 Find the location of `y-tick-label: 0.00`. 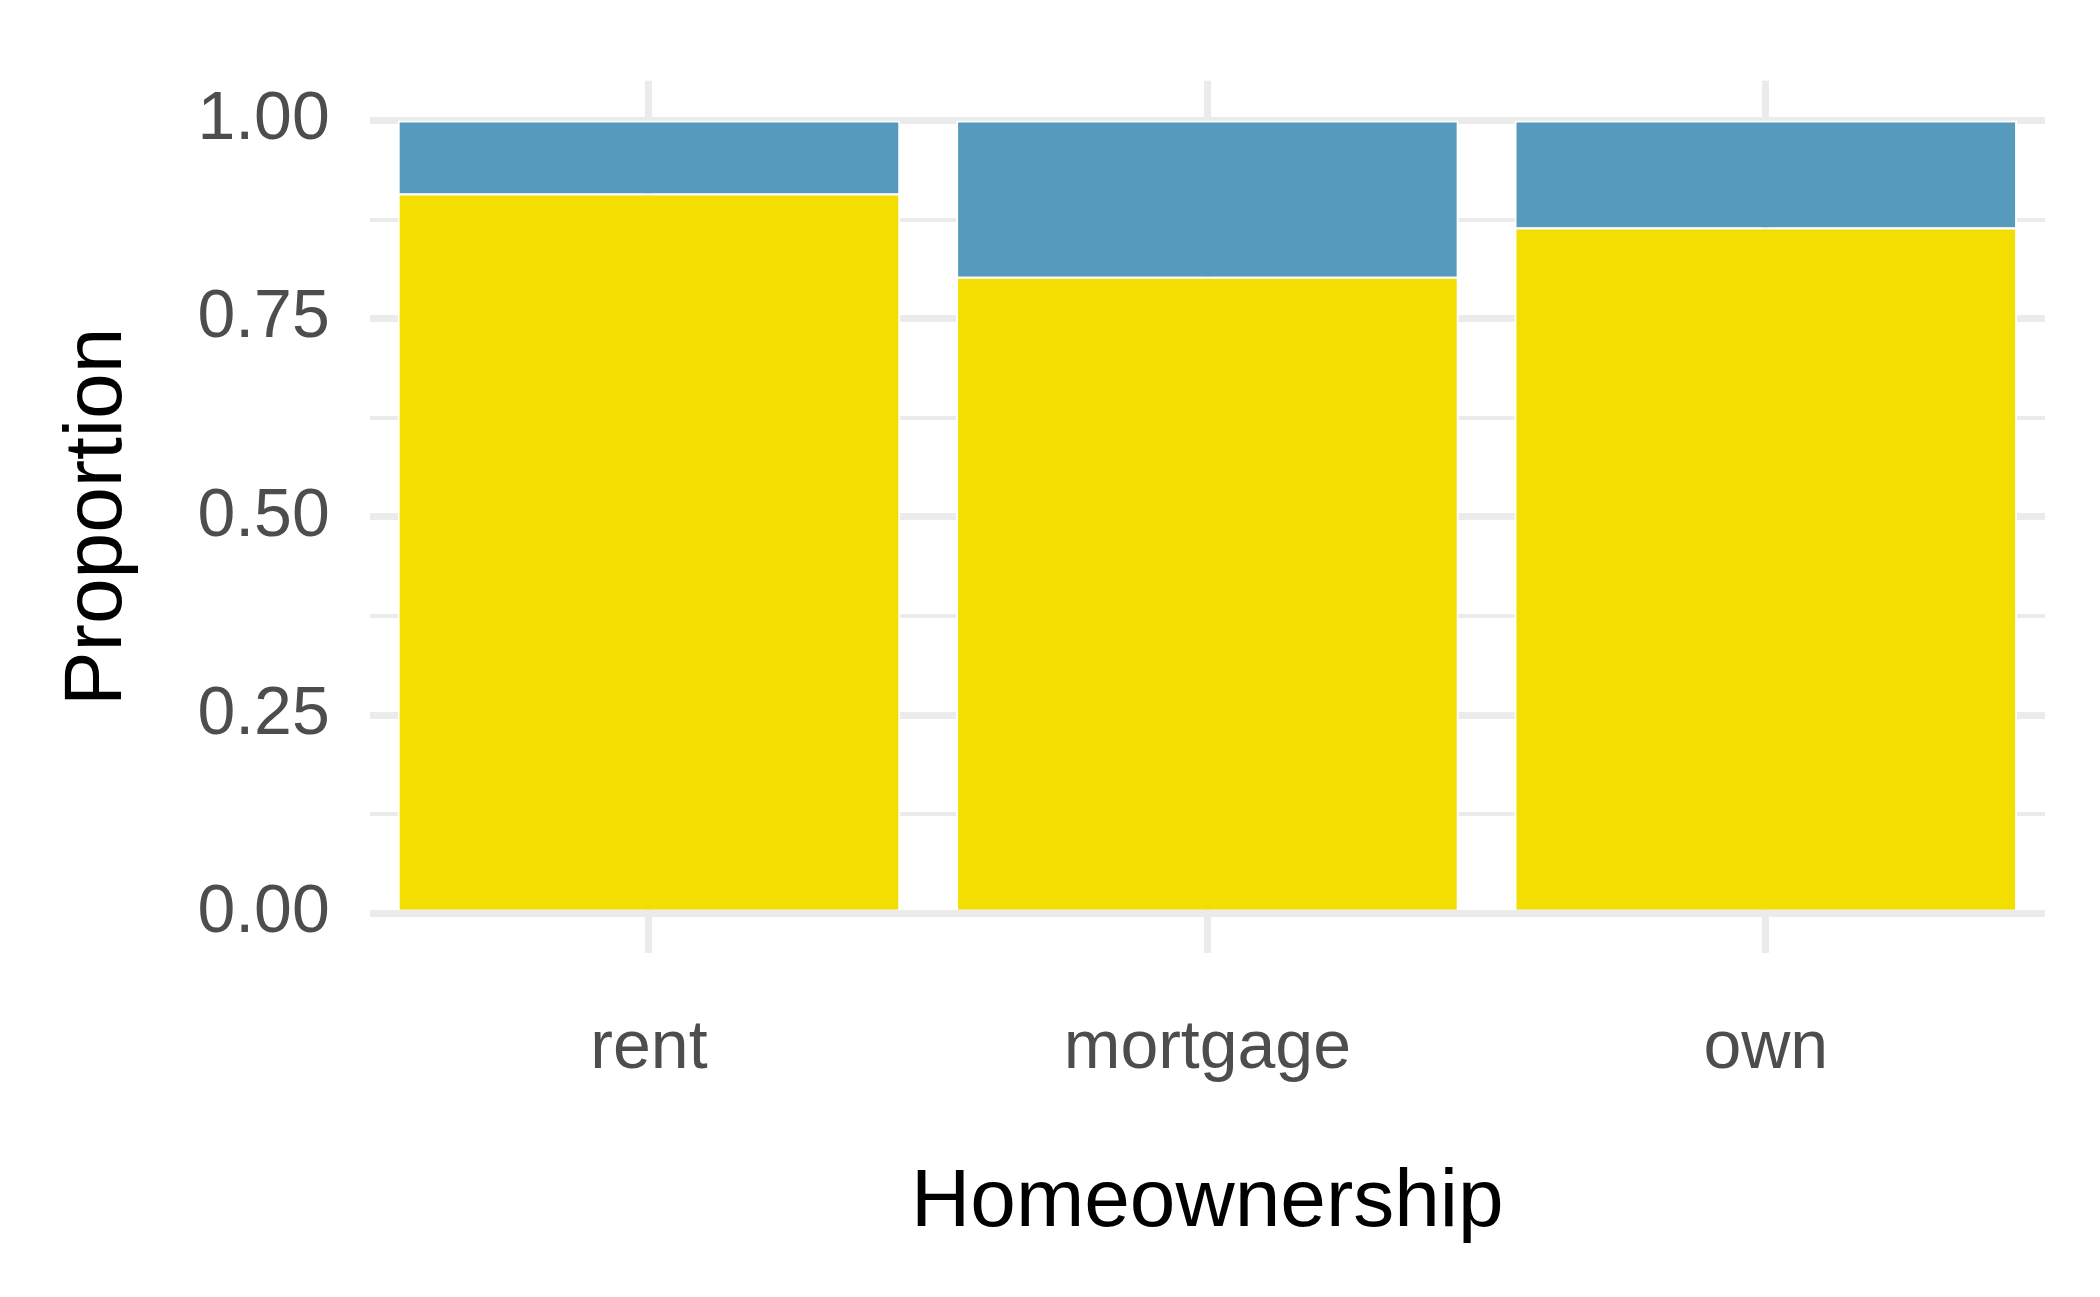

y-tick-label: 0.00 is located at coordinates (263, 908).